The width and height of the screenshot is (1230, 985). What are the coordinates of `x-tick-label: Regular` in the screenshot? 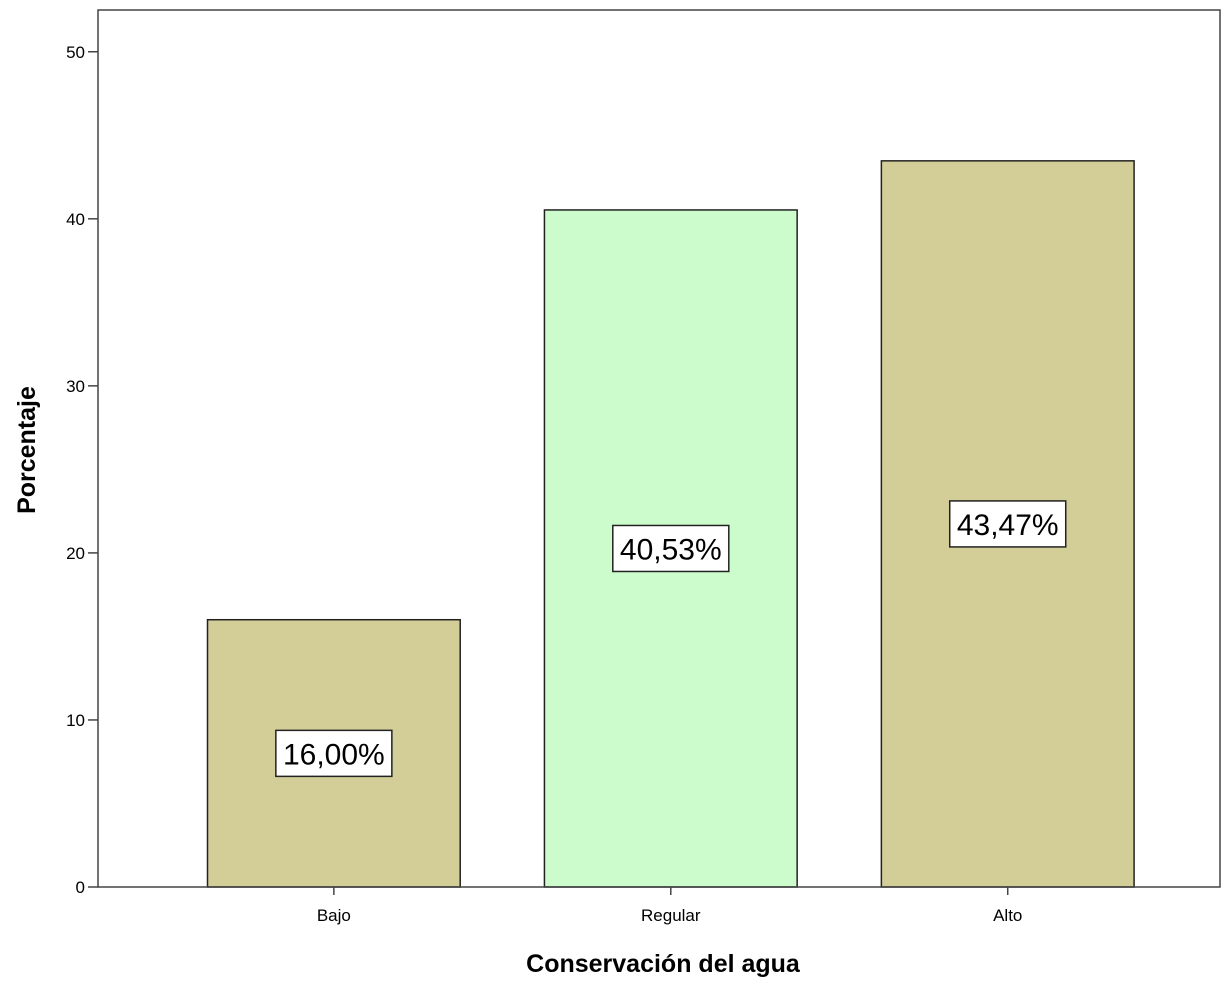 It's located at (671, 915).